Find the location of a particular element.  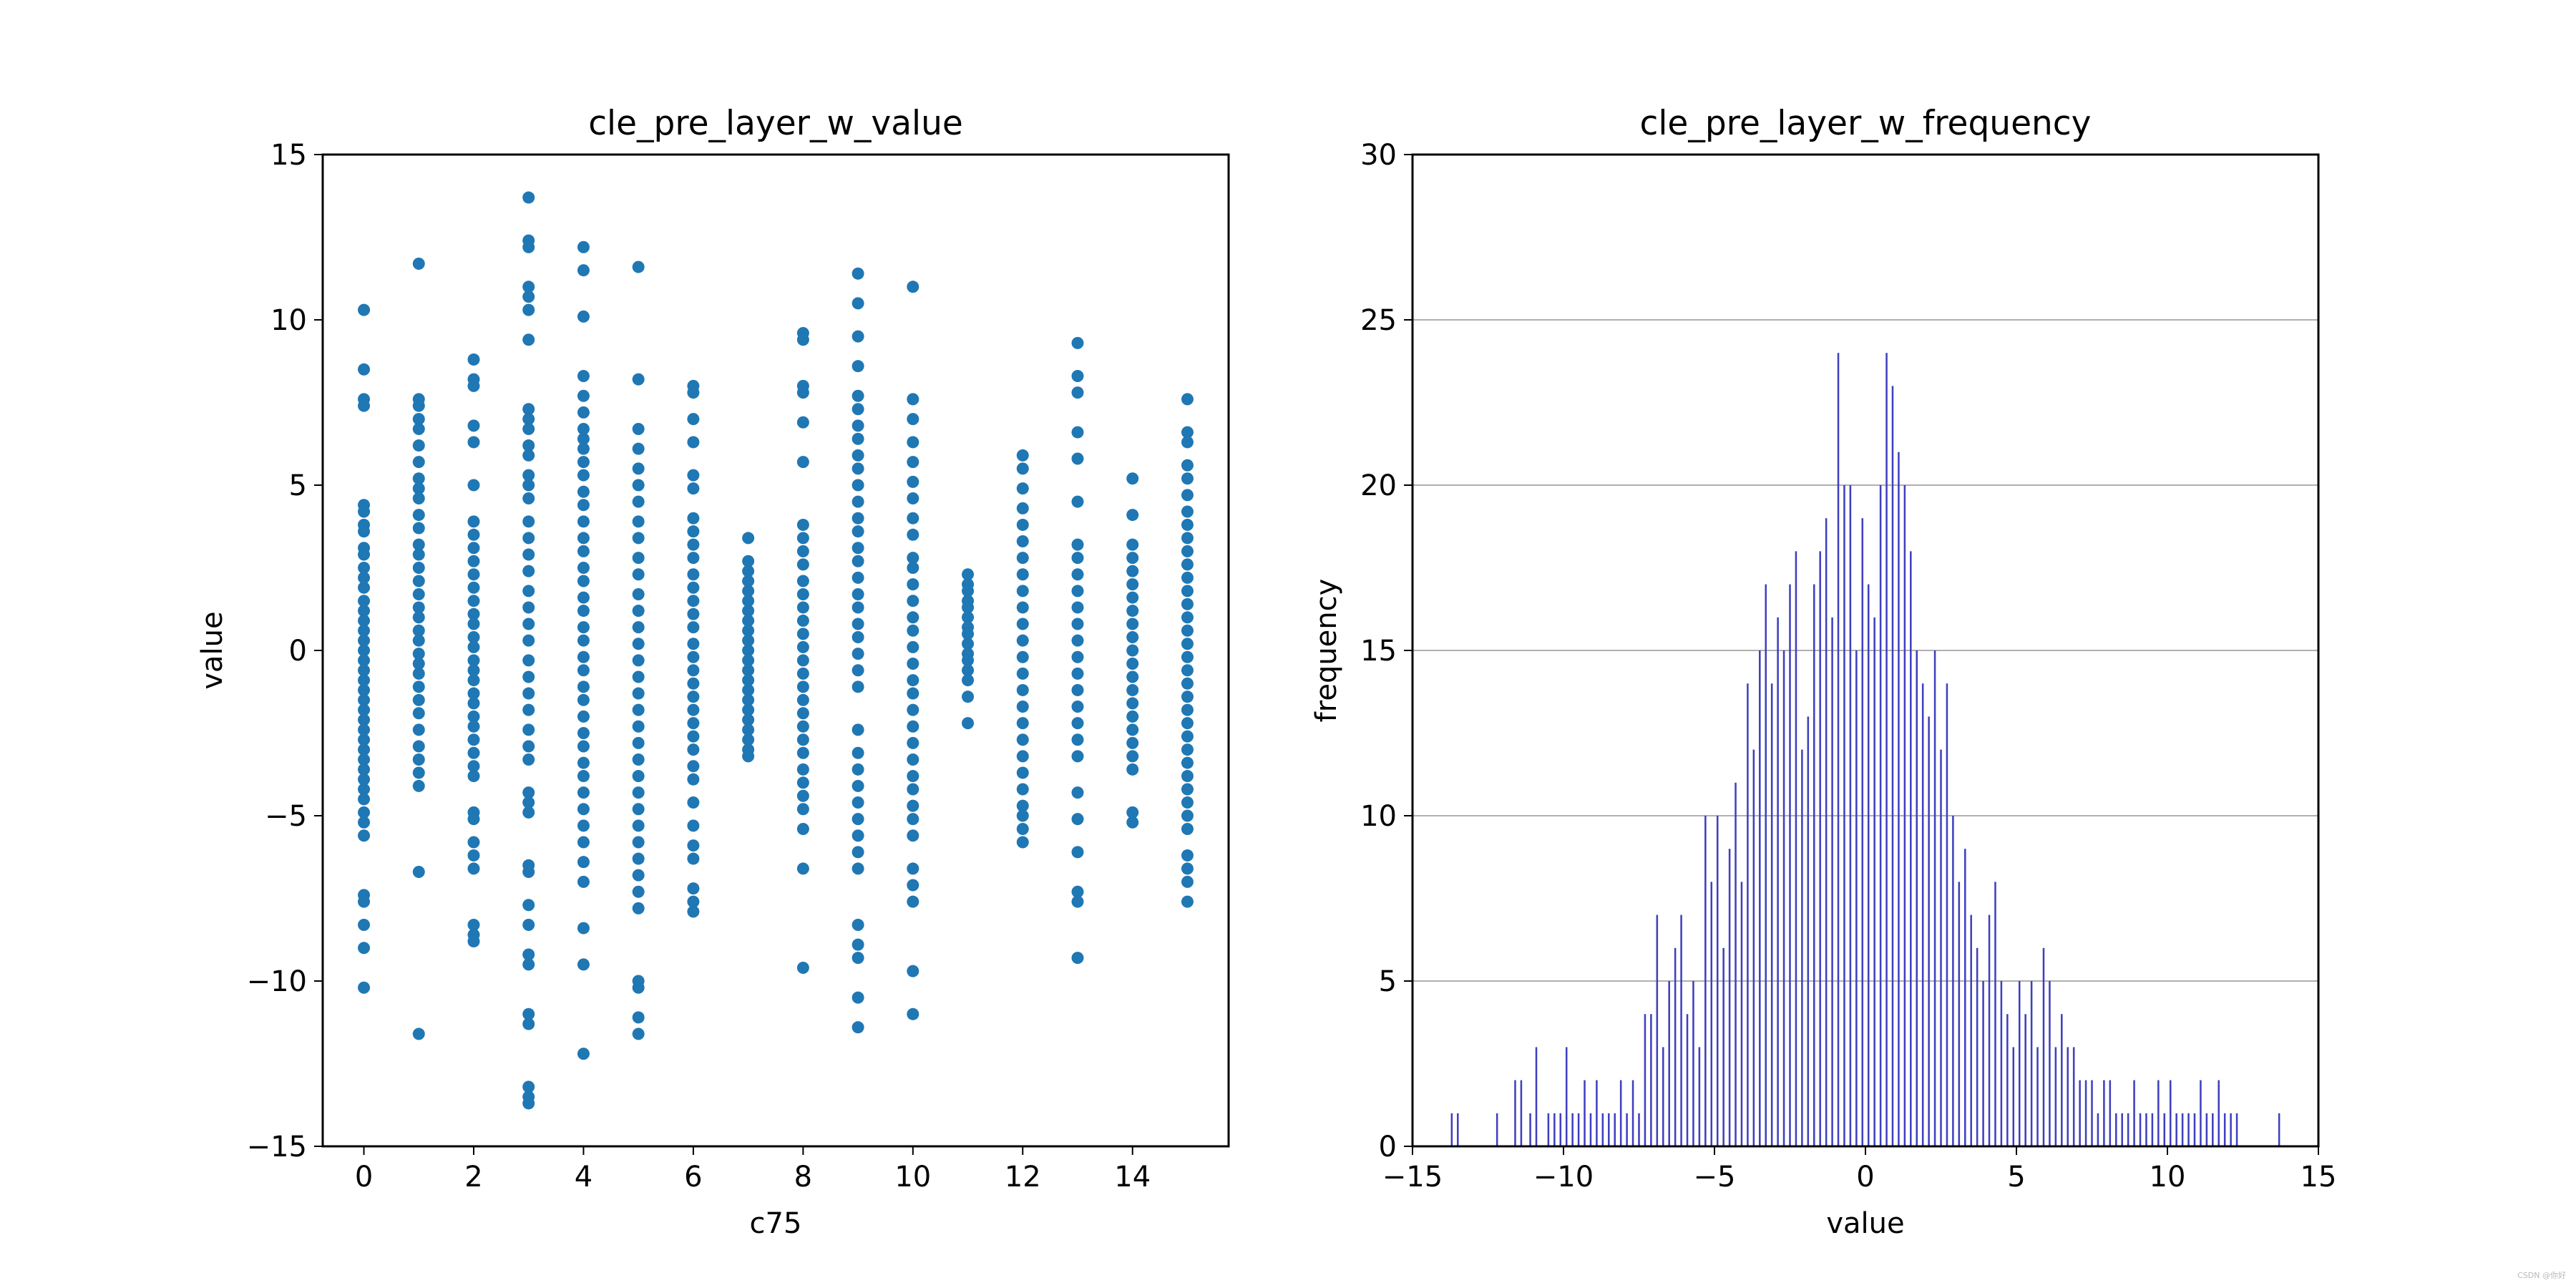

watermark: CSDN @你好 is located at coordinates (2541, 1275).